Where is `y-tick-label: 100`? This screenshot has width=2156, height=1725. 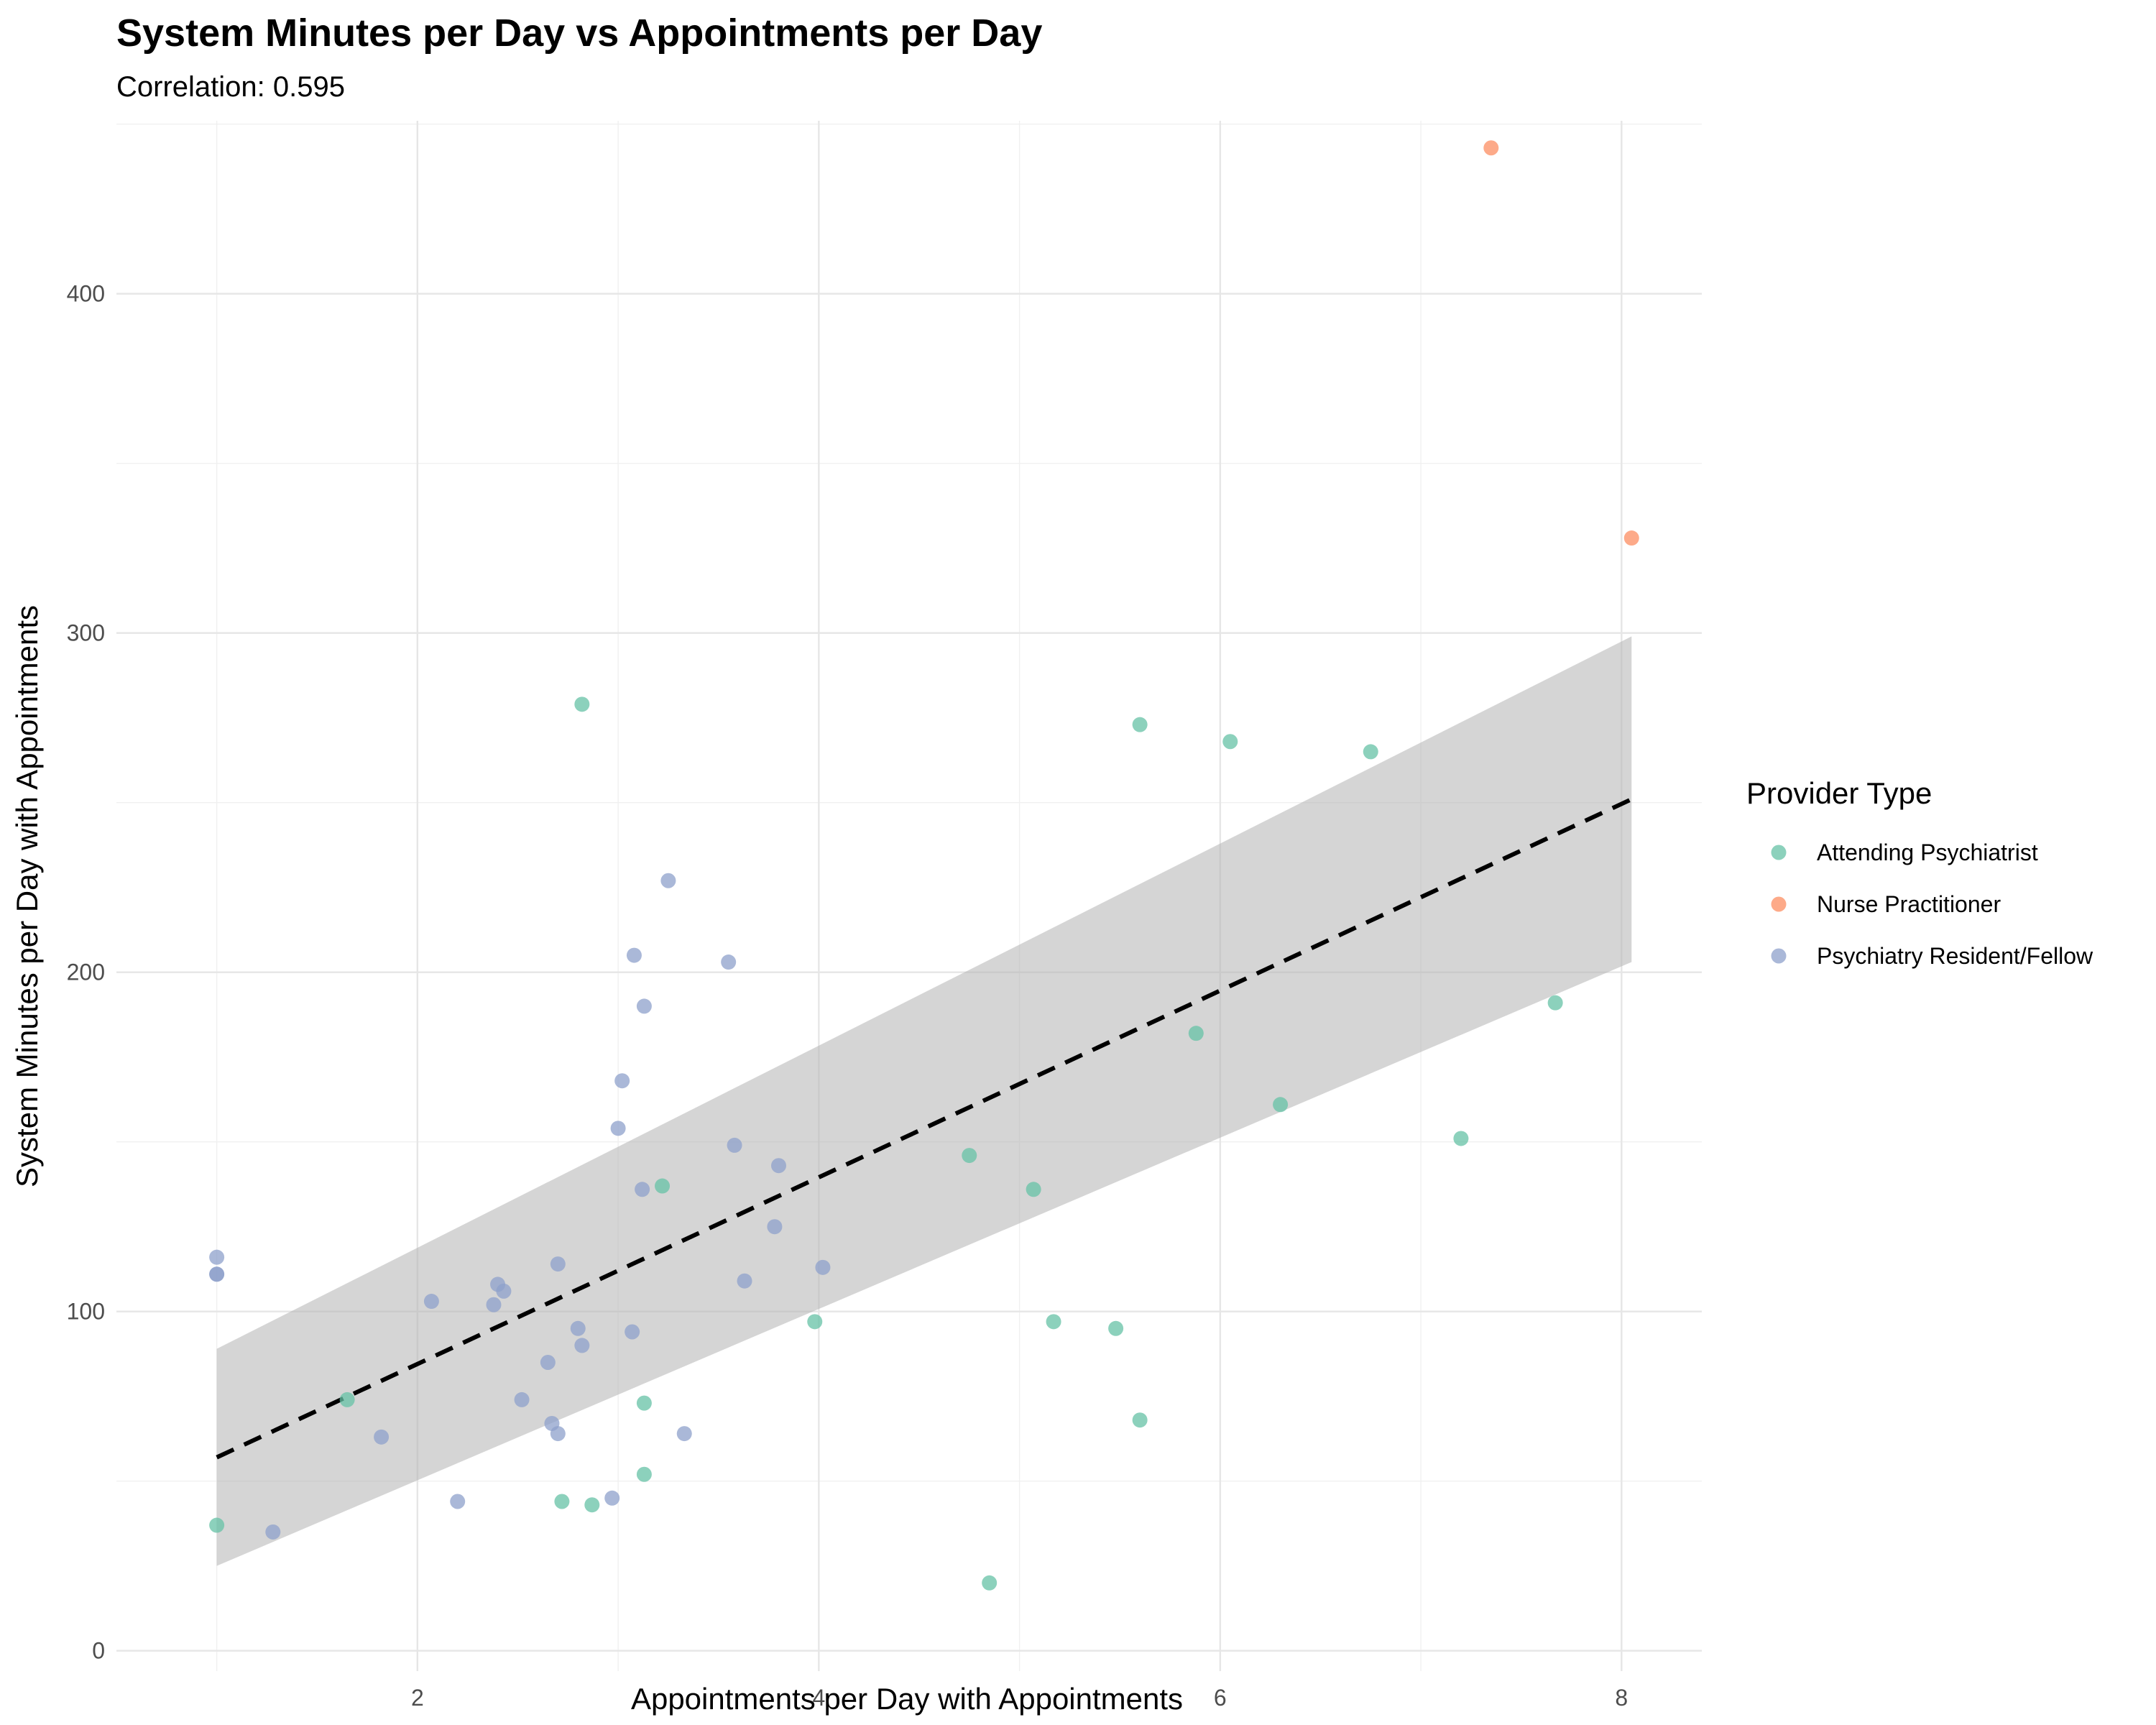 y-tick-label: 100 is located at coordinates (86, 1312).